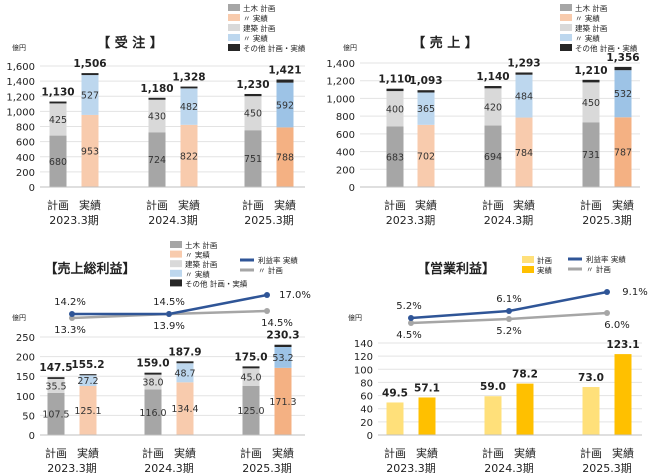 This screenshot has width=648, height=473. I want to click on ytick-3-7: 140, so click(363, 344).